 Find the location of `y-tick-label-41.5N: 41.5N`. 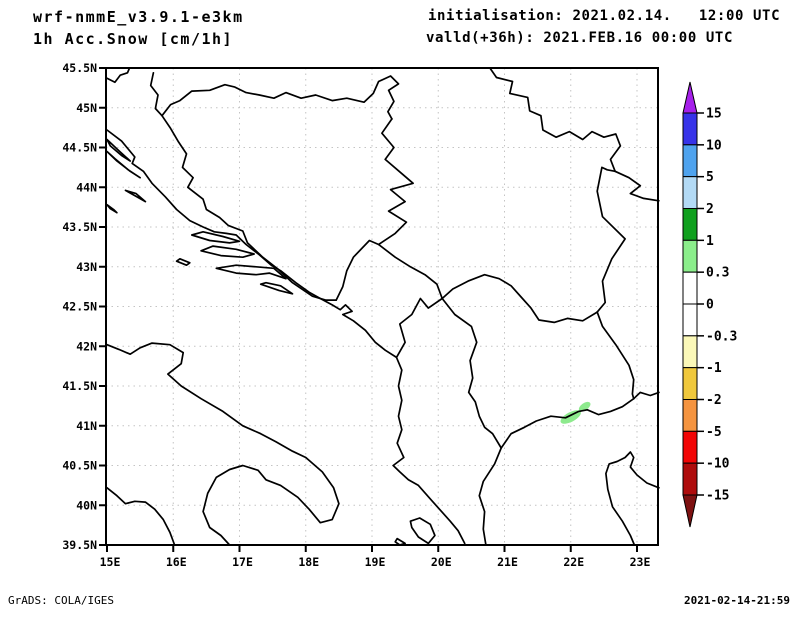

y-tick-label-41.5N: 41.5N is located at coordinates (79, 386).